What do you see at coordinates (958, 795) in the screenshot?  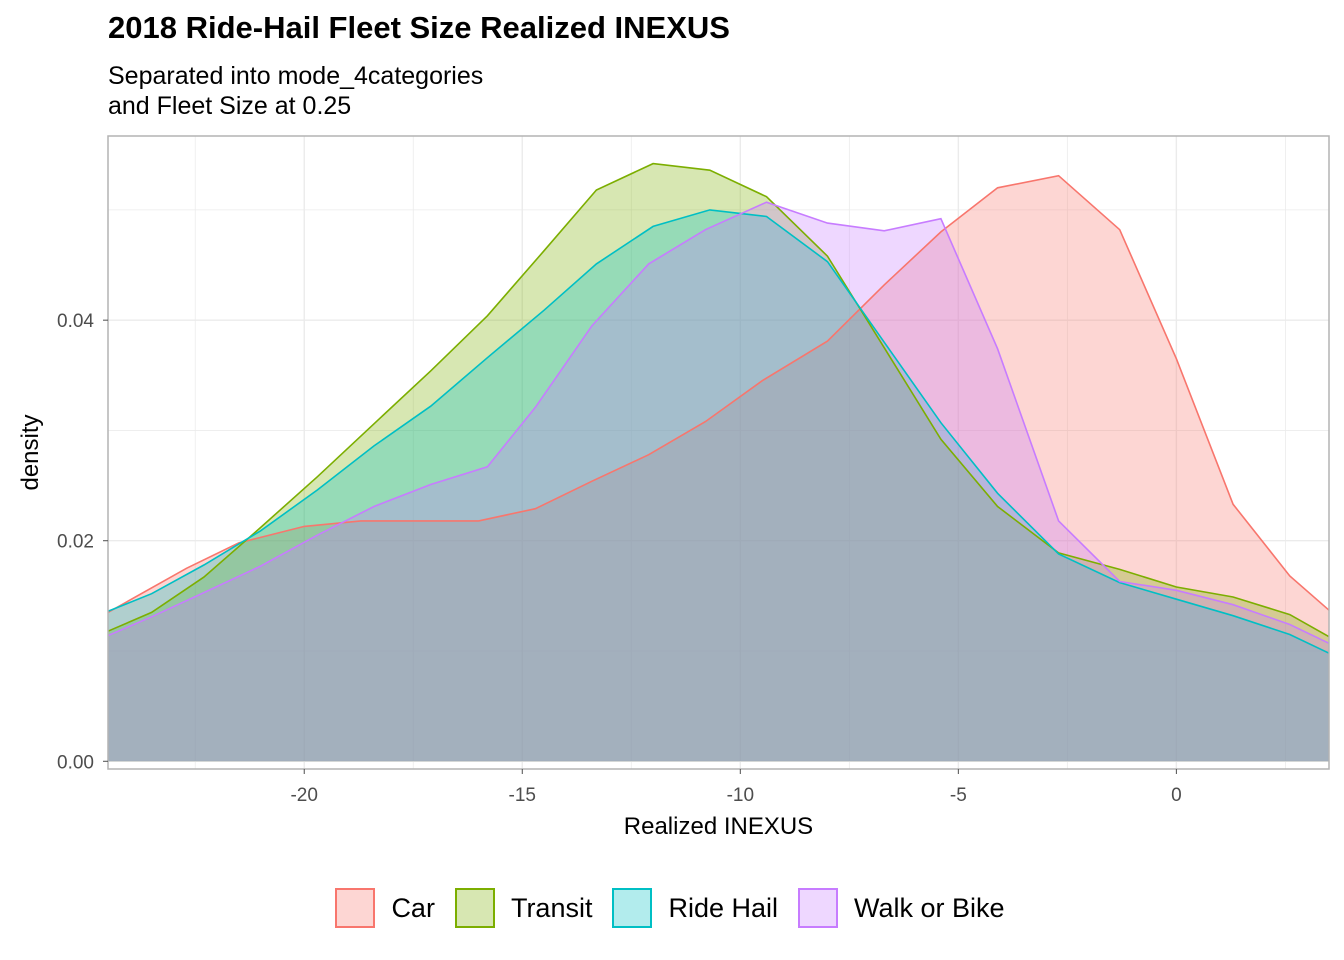 I see `x-tick-label: -5` at bounding box center [958, 795].